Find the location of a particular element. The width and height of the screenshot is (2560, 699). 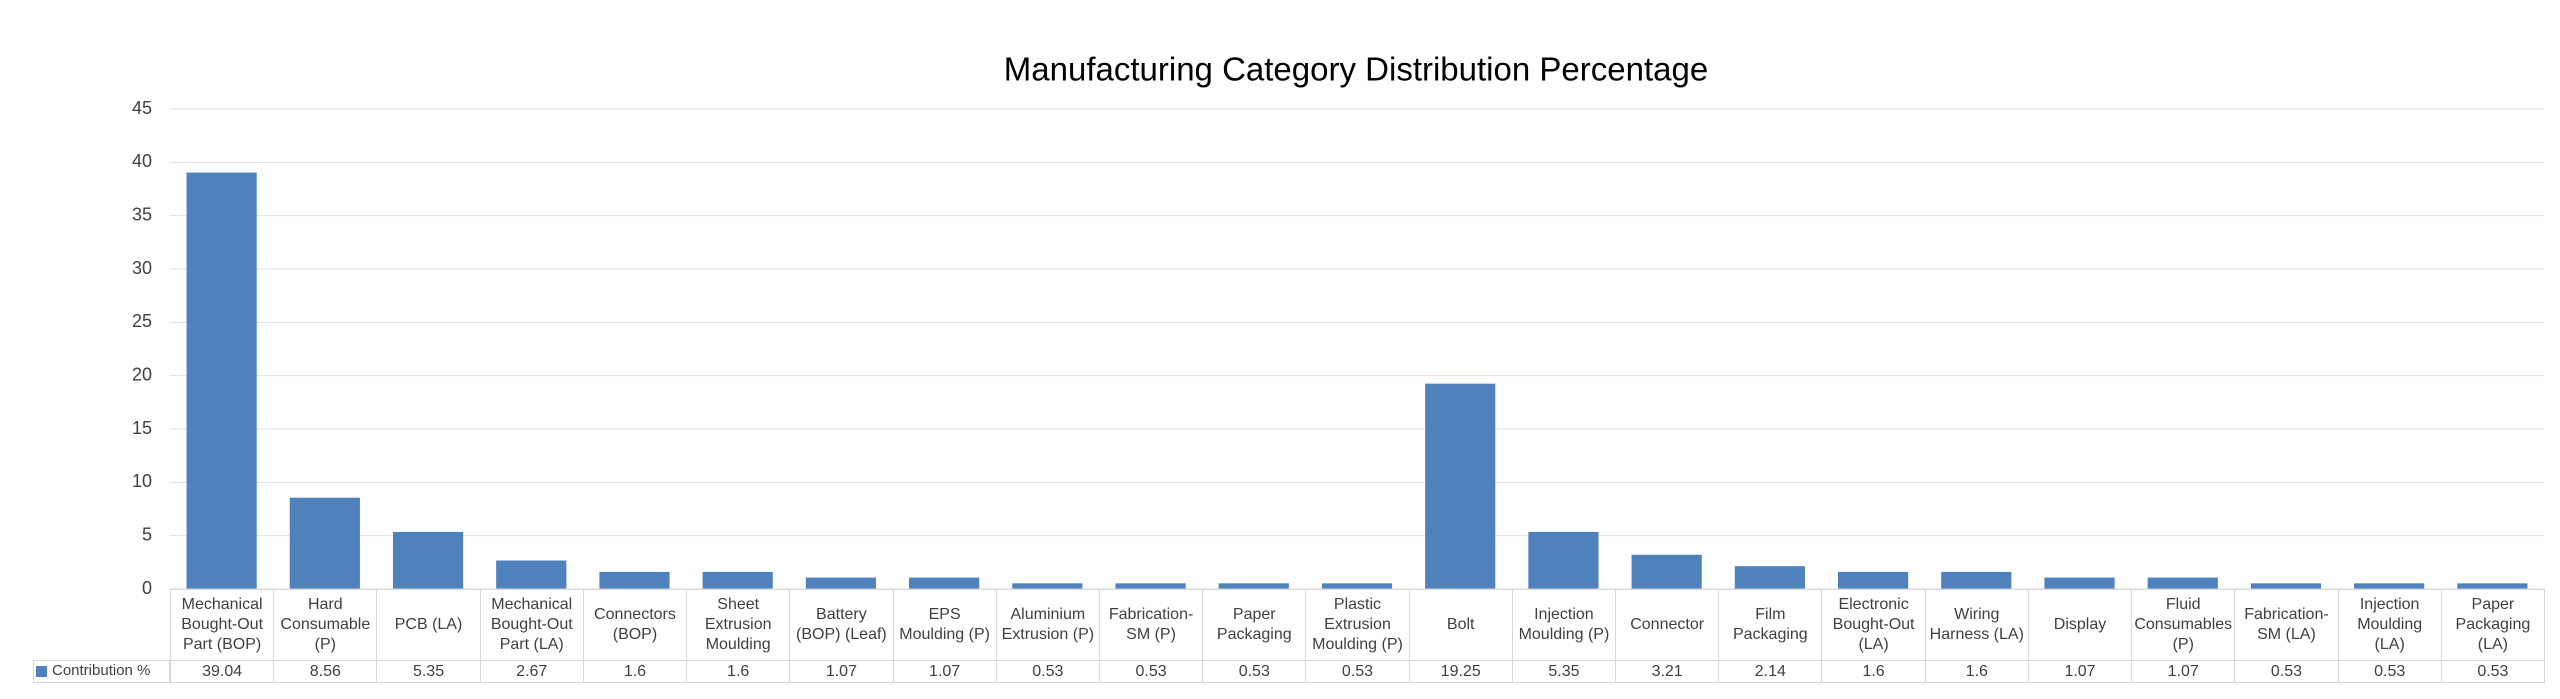

x-tick-label: Battery (BOP) (Leaf) is located at coordinates (841, 625).